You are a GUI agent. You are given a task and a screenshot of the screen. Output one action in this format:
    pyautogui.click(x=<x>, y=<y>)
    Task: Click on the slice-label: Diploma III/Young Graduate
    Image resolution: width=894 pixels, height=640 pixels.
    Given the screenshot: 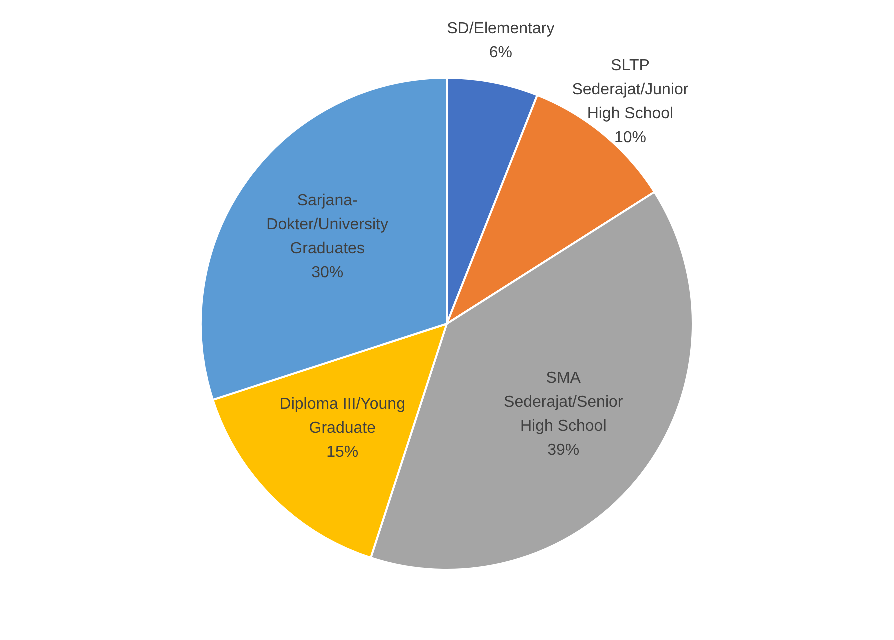 What is the action you would take?
    pyautogui.click(x=343, y=416)
    